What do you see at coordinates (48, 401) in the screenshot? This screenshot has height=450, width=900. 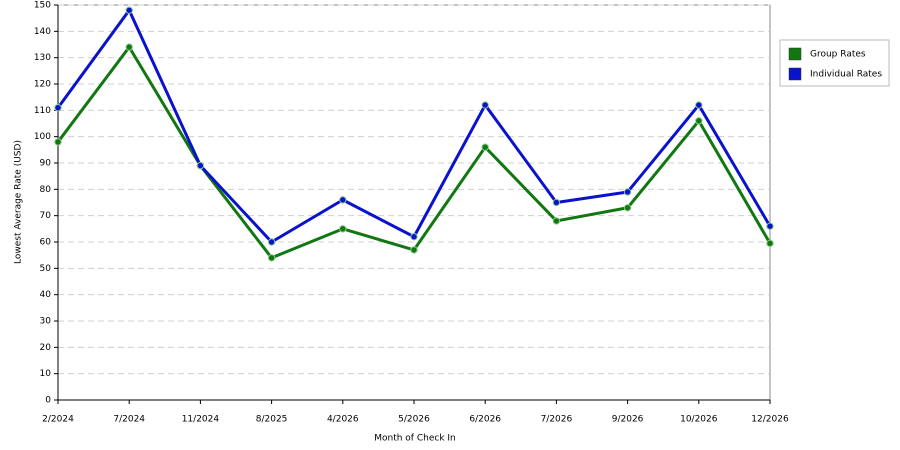 I see `y-tick-label: 0` at bounding box center [48, 401].